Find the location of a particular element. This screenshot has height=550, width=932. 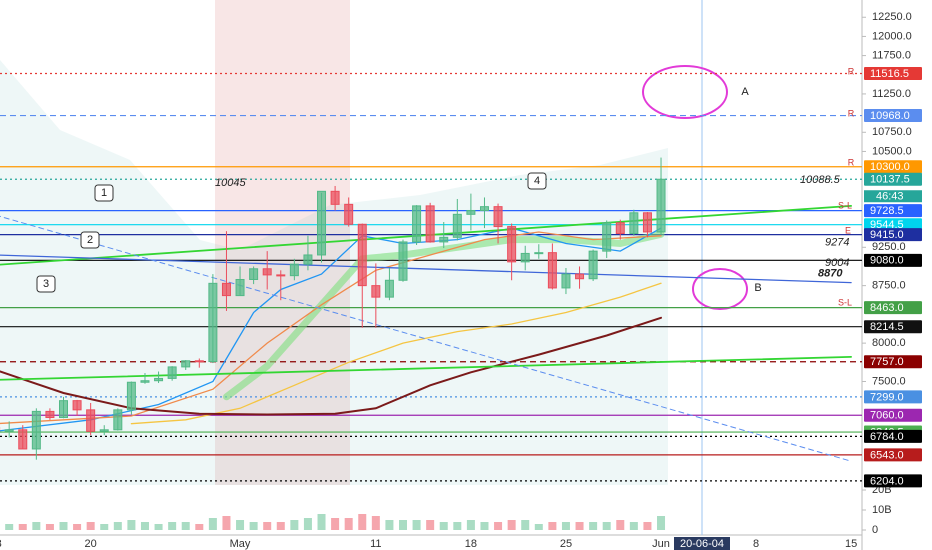

x-tick-label: 20 is located at coordinates (91, 544).